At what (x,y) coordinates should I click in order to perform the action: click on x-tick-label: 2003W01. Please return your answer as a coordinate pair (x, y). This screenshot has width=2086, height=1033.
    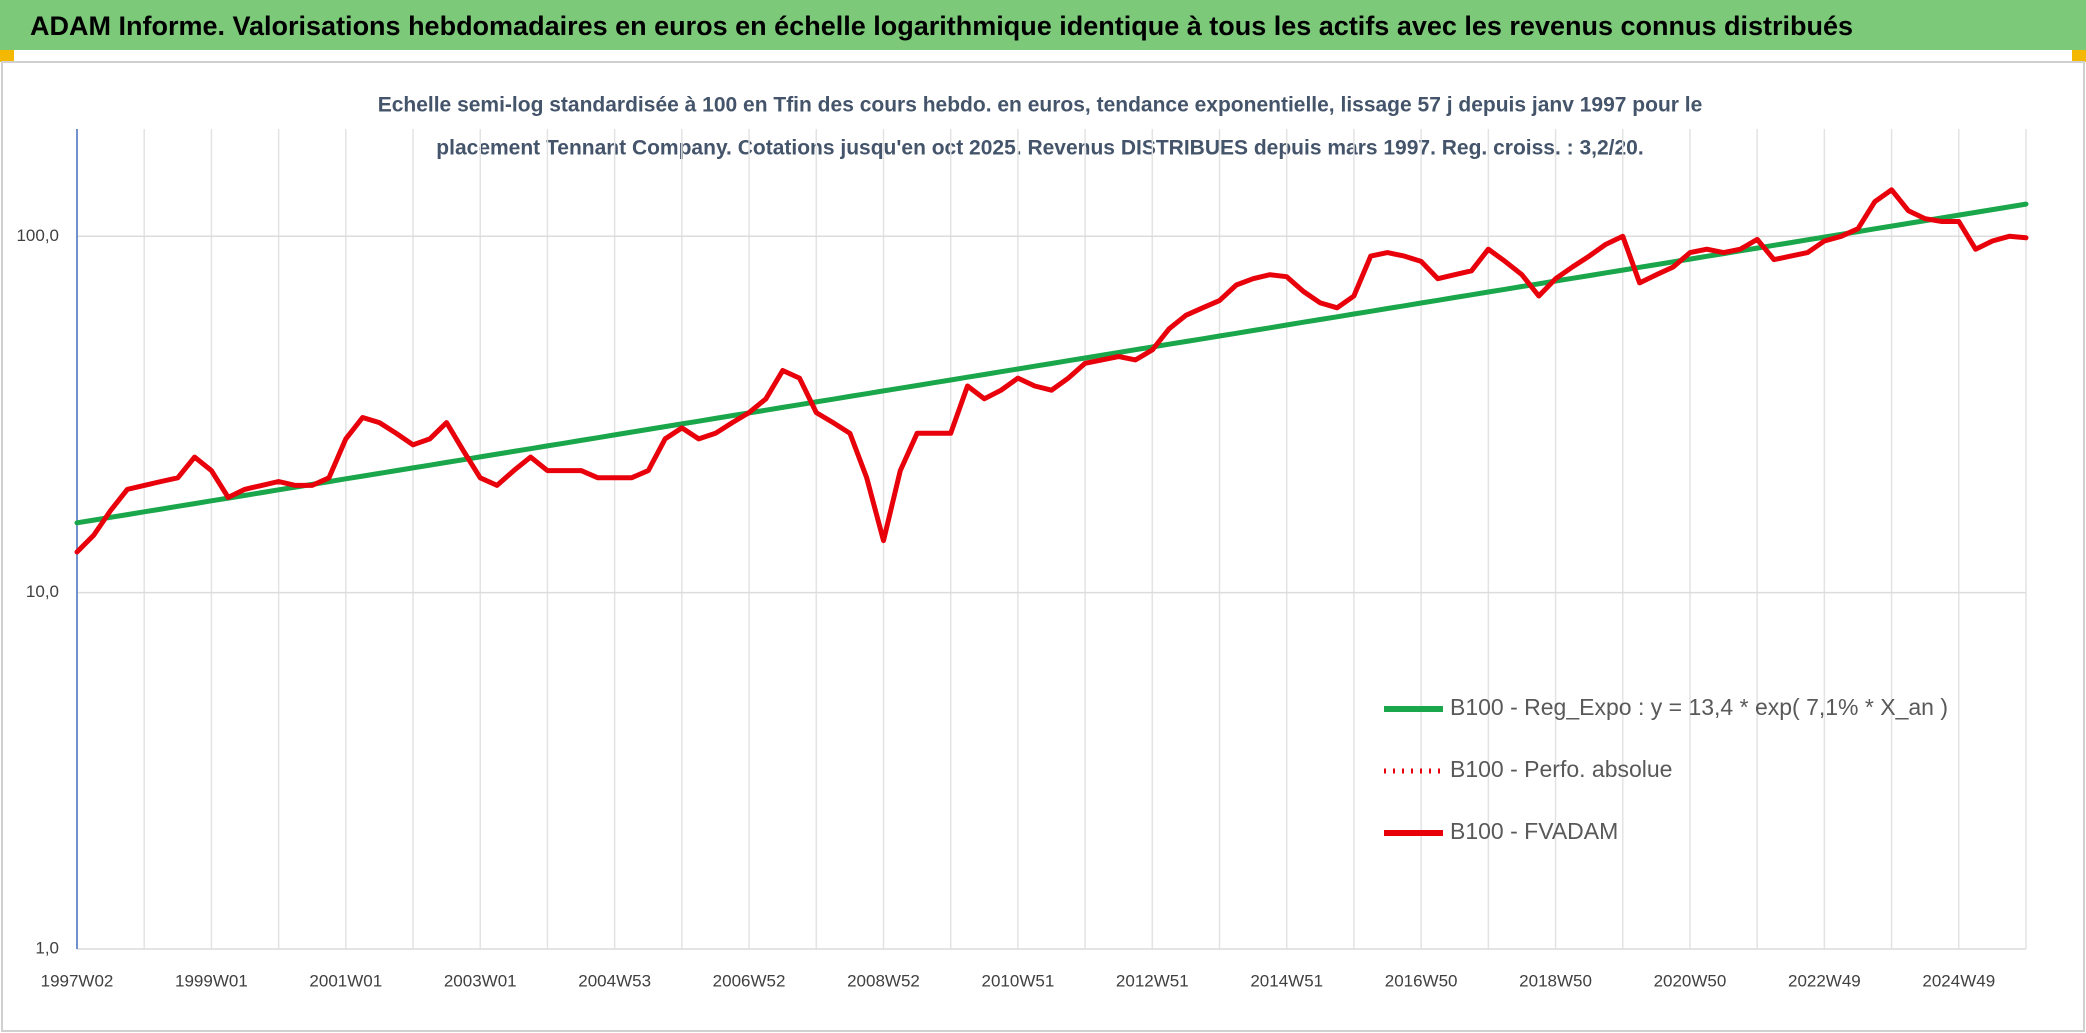
    Looking at the image, I should click on (480, 980).